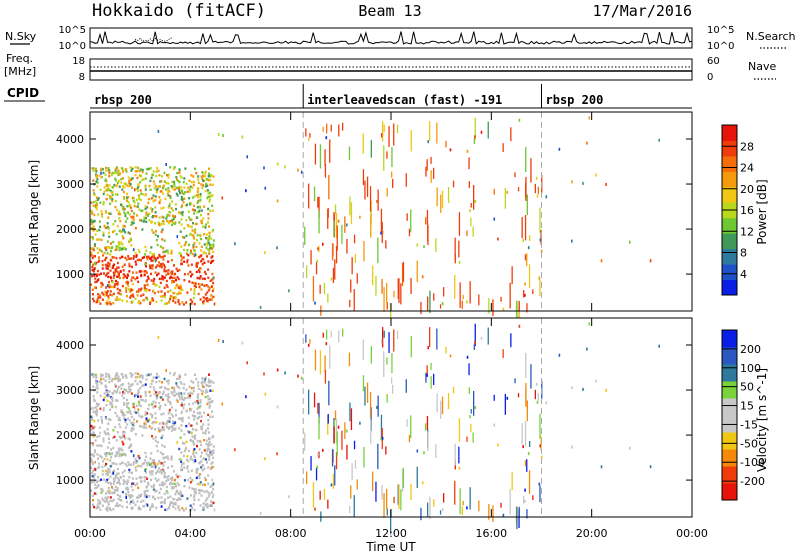  I want to click on power-colorbar-tick-label: 8, so click(743, 253).